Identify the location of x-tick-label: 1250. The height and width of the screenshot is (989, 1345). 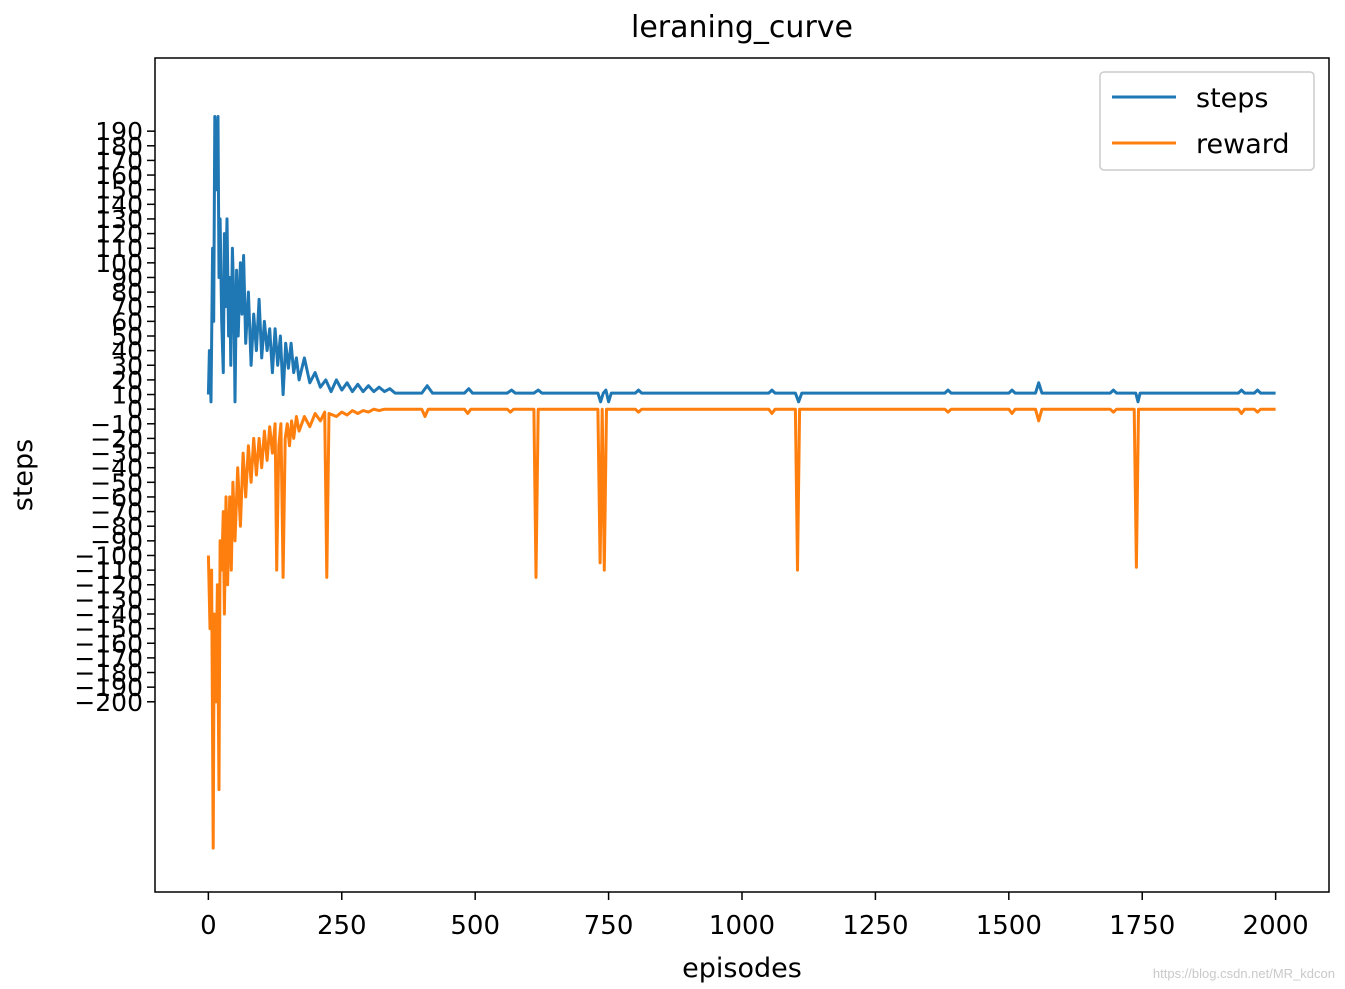
(875, 926).